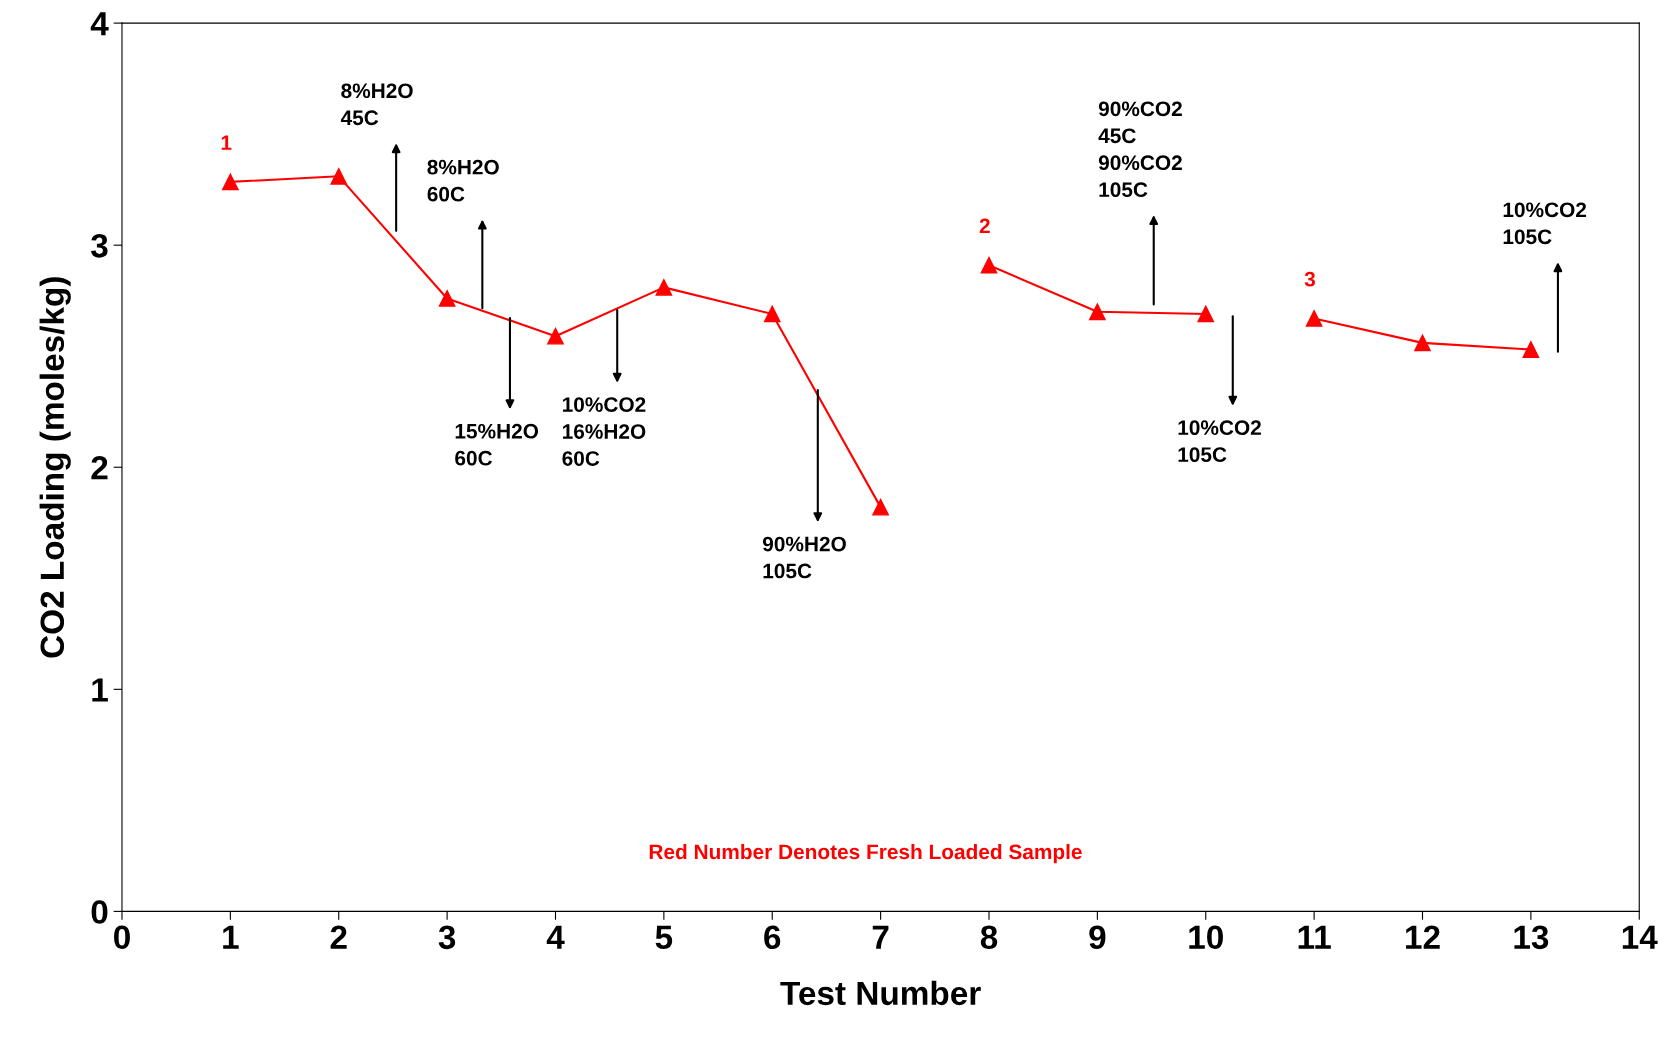  Describe the element at coordinates (1531, 937) in the screenshot. I see `x-tick-label: 13` at that location.